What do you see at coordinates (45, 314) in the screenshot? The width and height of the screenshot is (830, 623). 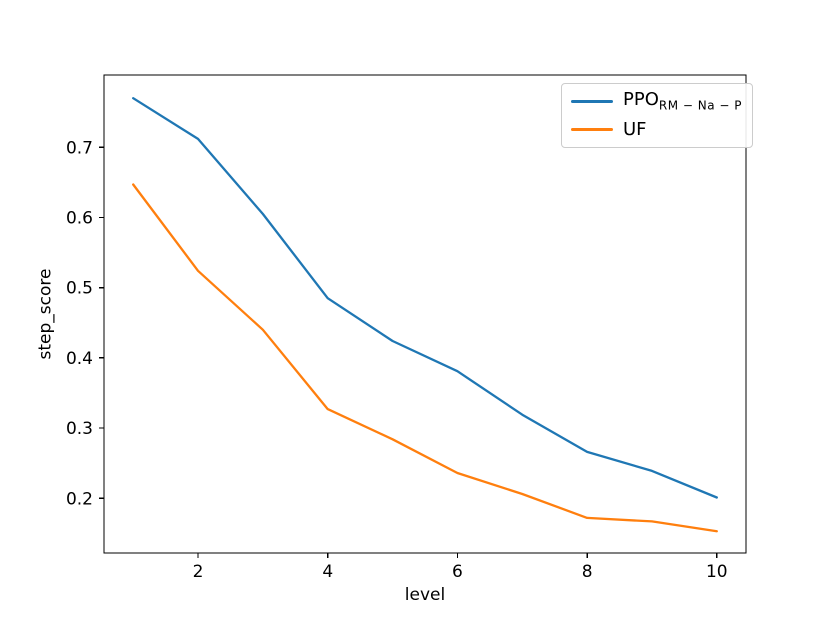 I see `y-axis-label: step_score` at bounding box center [45, 314].